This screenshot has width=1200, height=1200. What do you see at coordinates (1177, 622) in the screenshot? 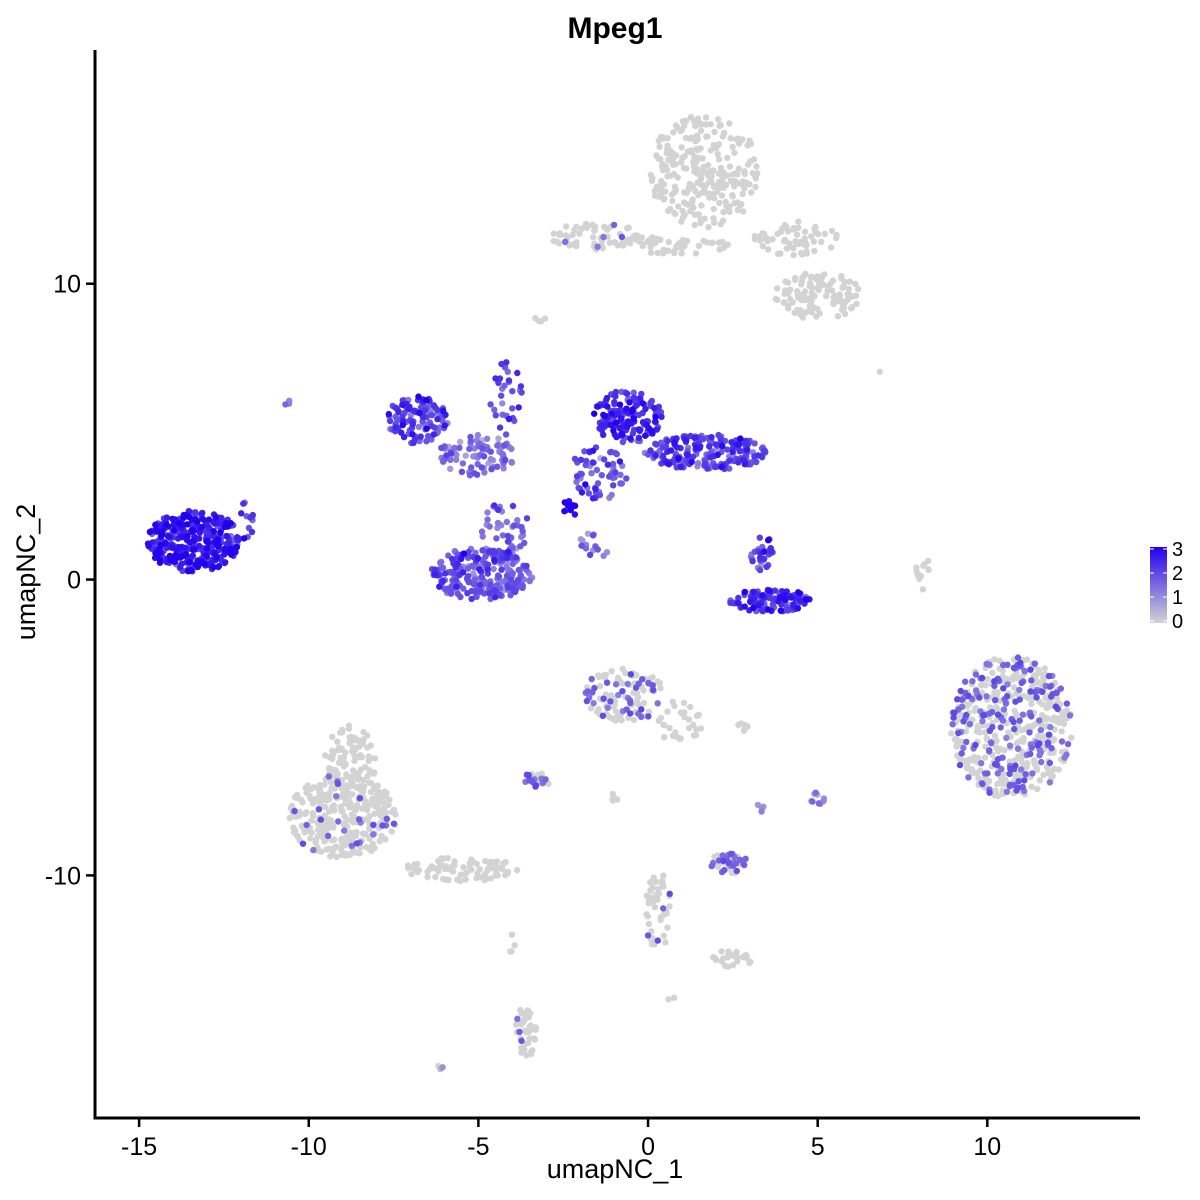
I see `legend-label: 0` at bounding box center [1177, 622].